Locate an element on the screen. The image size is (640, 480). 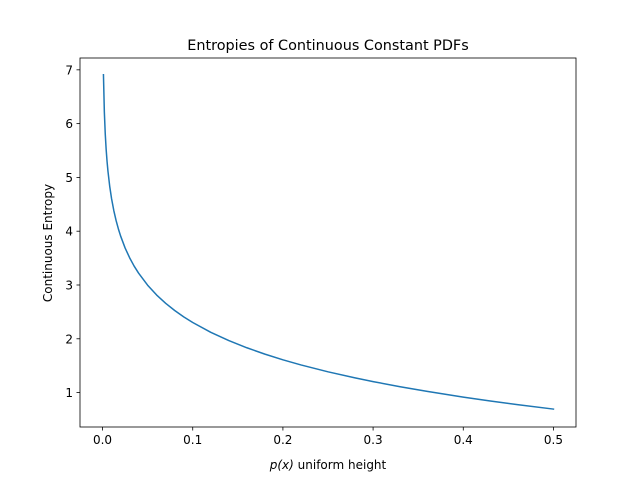
x-axis-label-text: uniform height is located at coordinates (340, 465).